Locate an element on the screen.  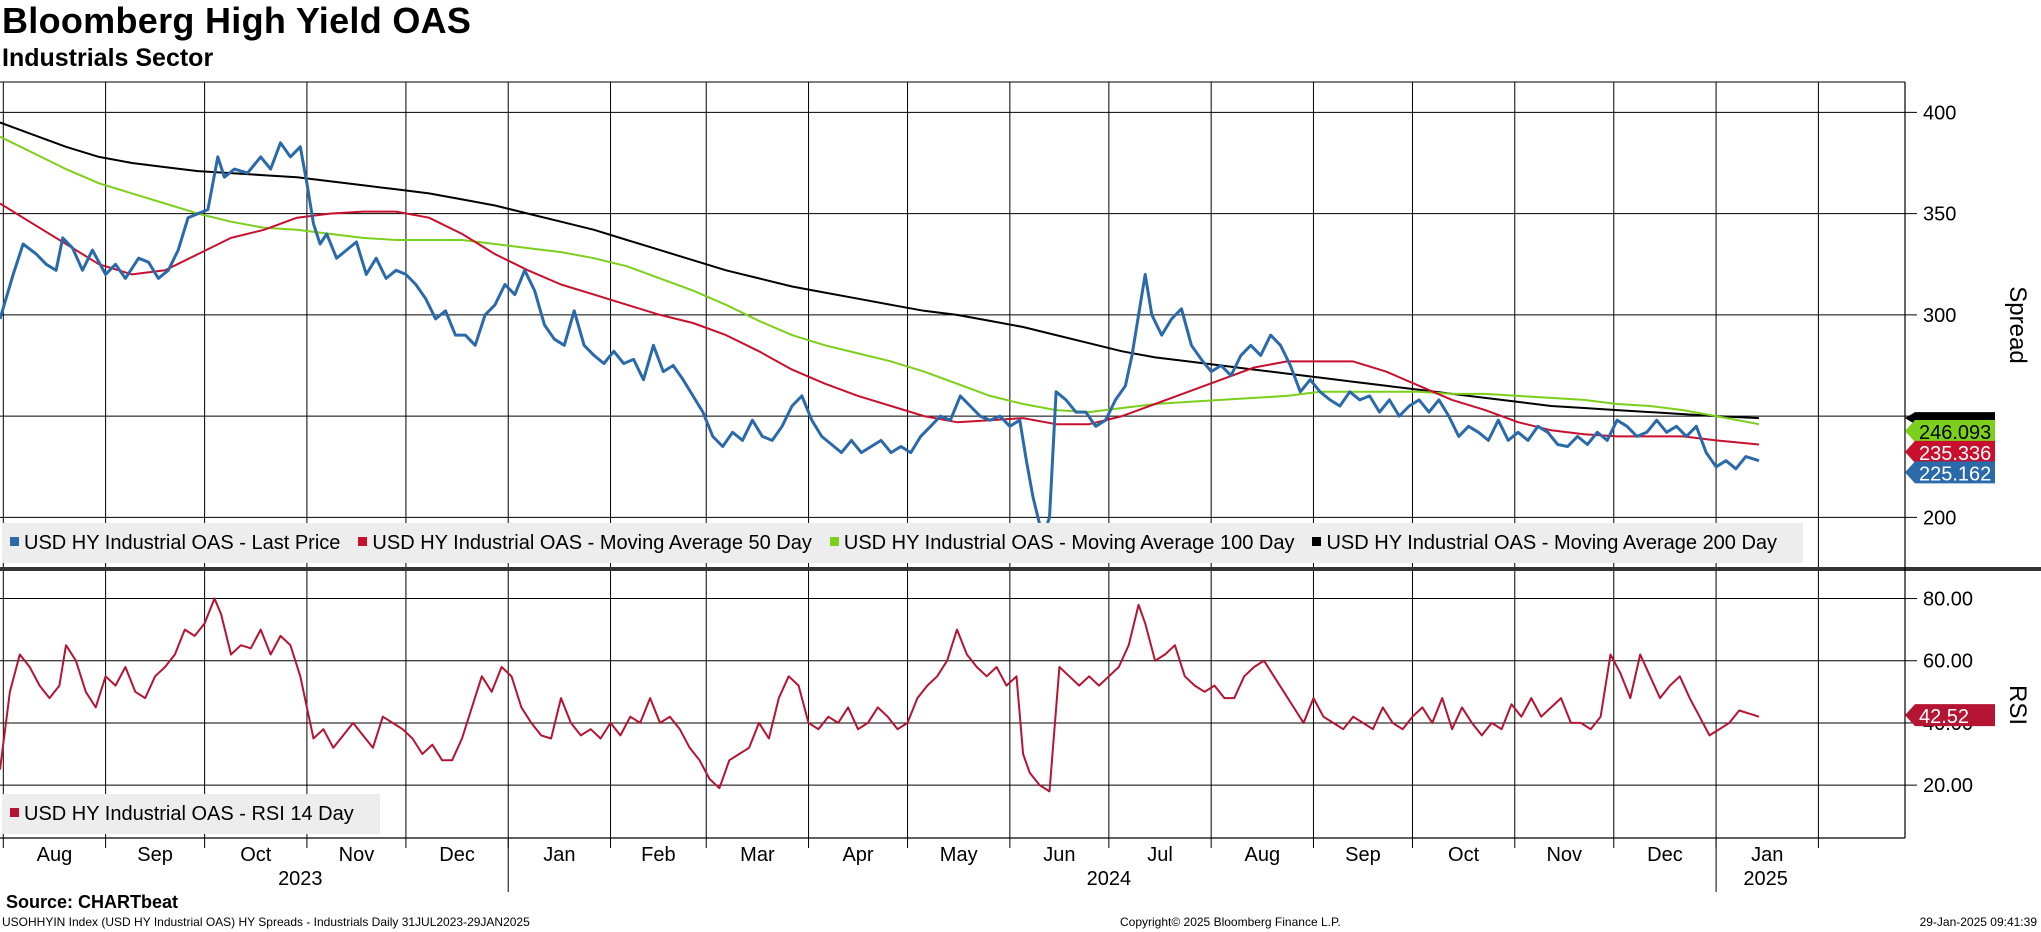
month-label: Jun is located at coordinates (1059, 855).